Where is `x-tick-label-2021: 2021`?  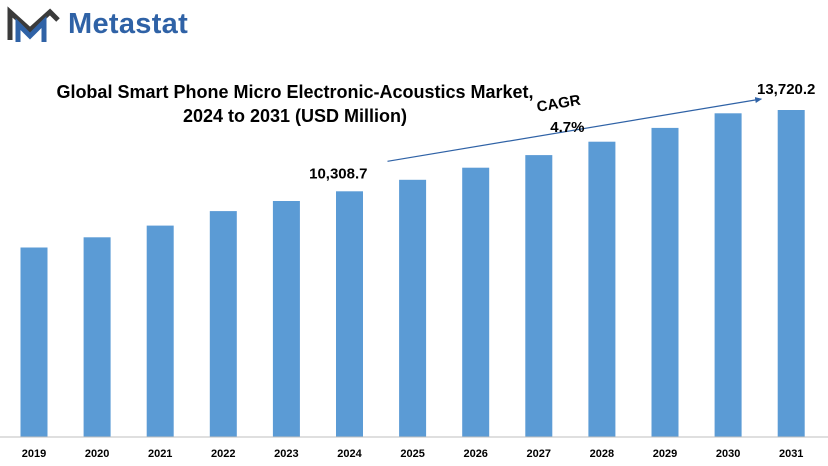
x-tick-label-2021: 2021 is located at coordinates (160, 454).